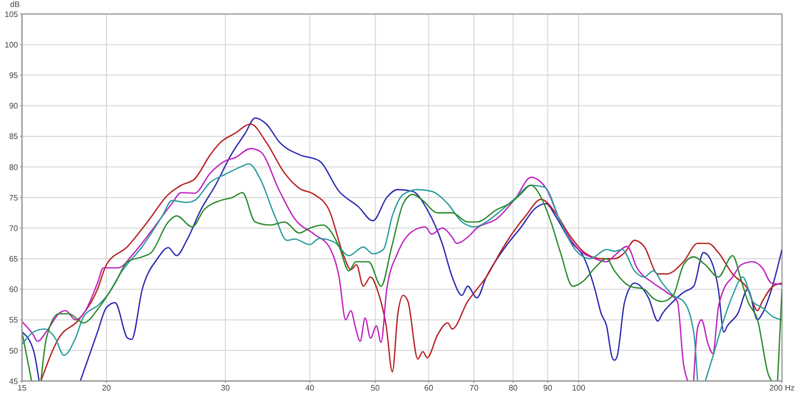  What do you see at coordinates (11, 14) in the screenshot?
I see `y-tick-label: 105` at bounding box center [11, 14].